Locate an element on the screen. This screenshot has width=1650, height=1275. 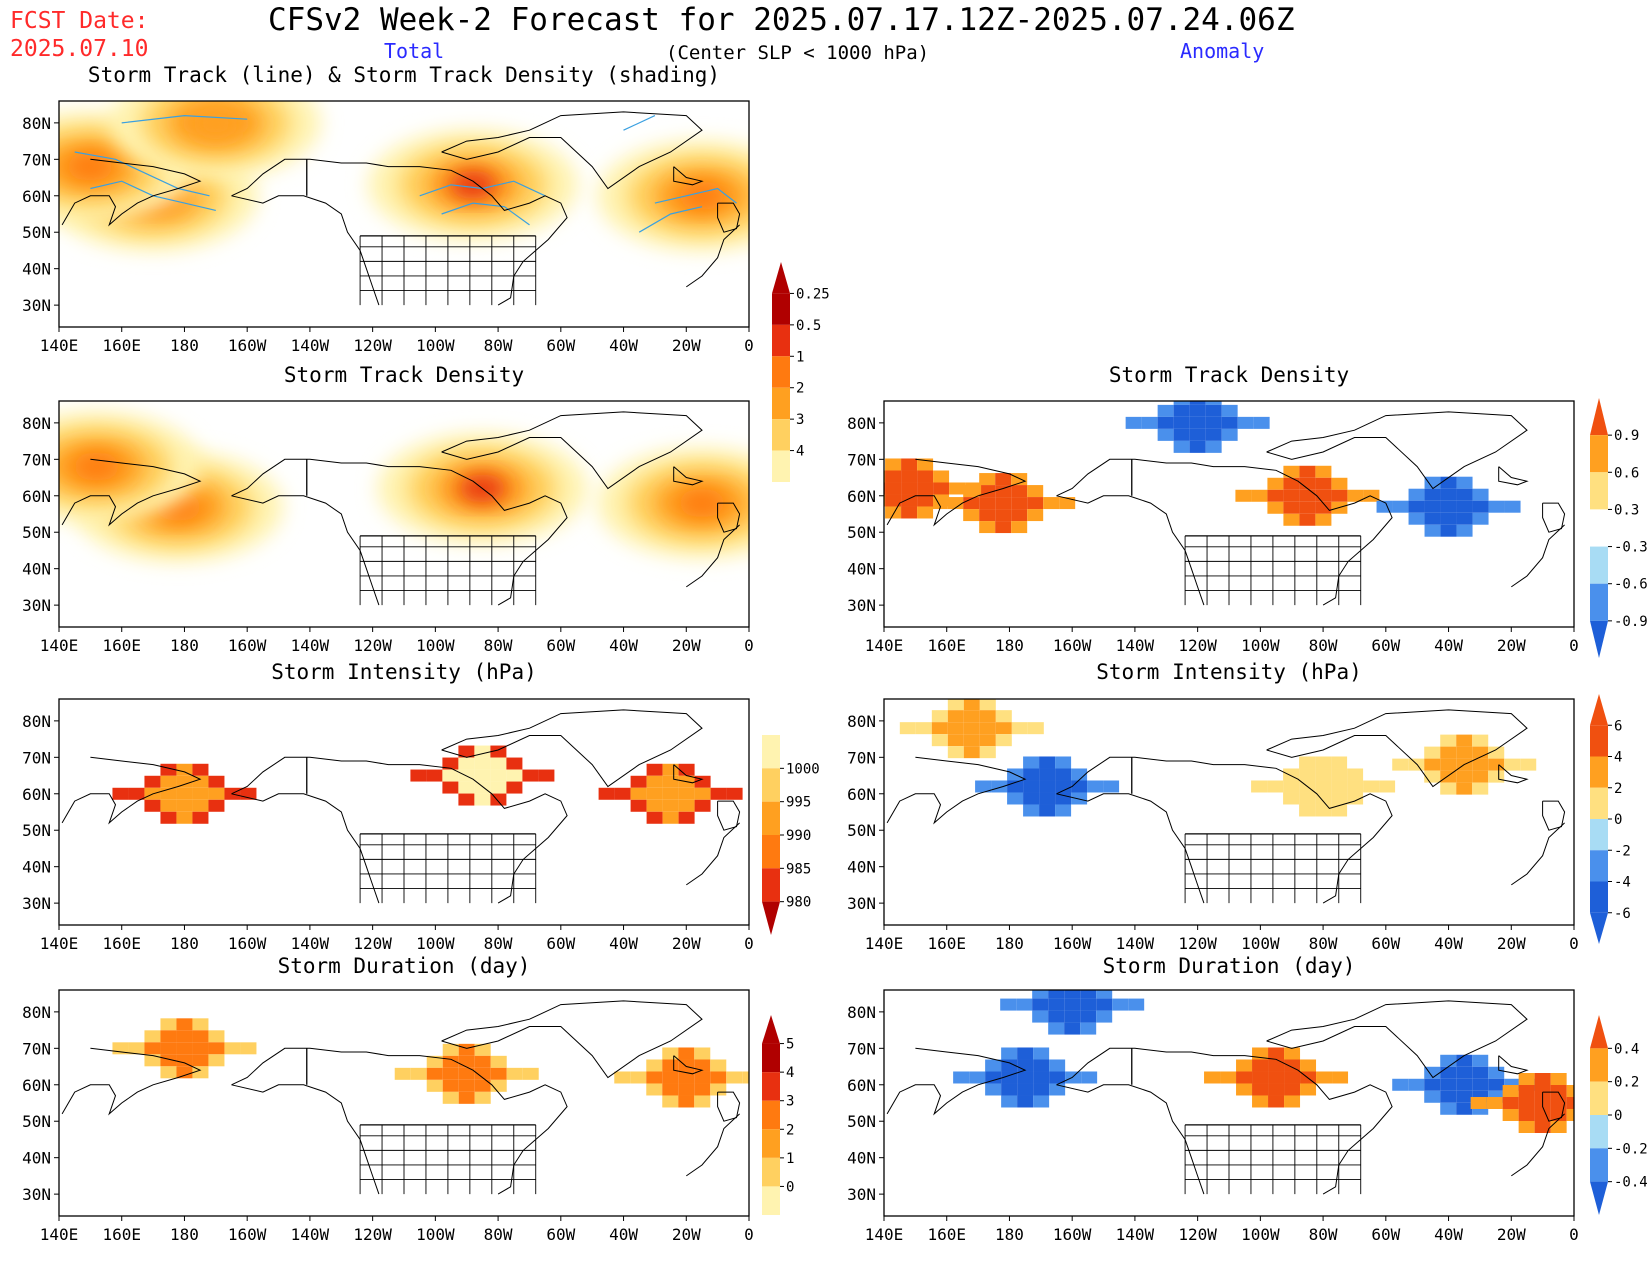
colorbar: 6 4 2 0 -2 -4 -6 is located at coordinates (1610, 819).